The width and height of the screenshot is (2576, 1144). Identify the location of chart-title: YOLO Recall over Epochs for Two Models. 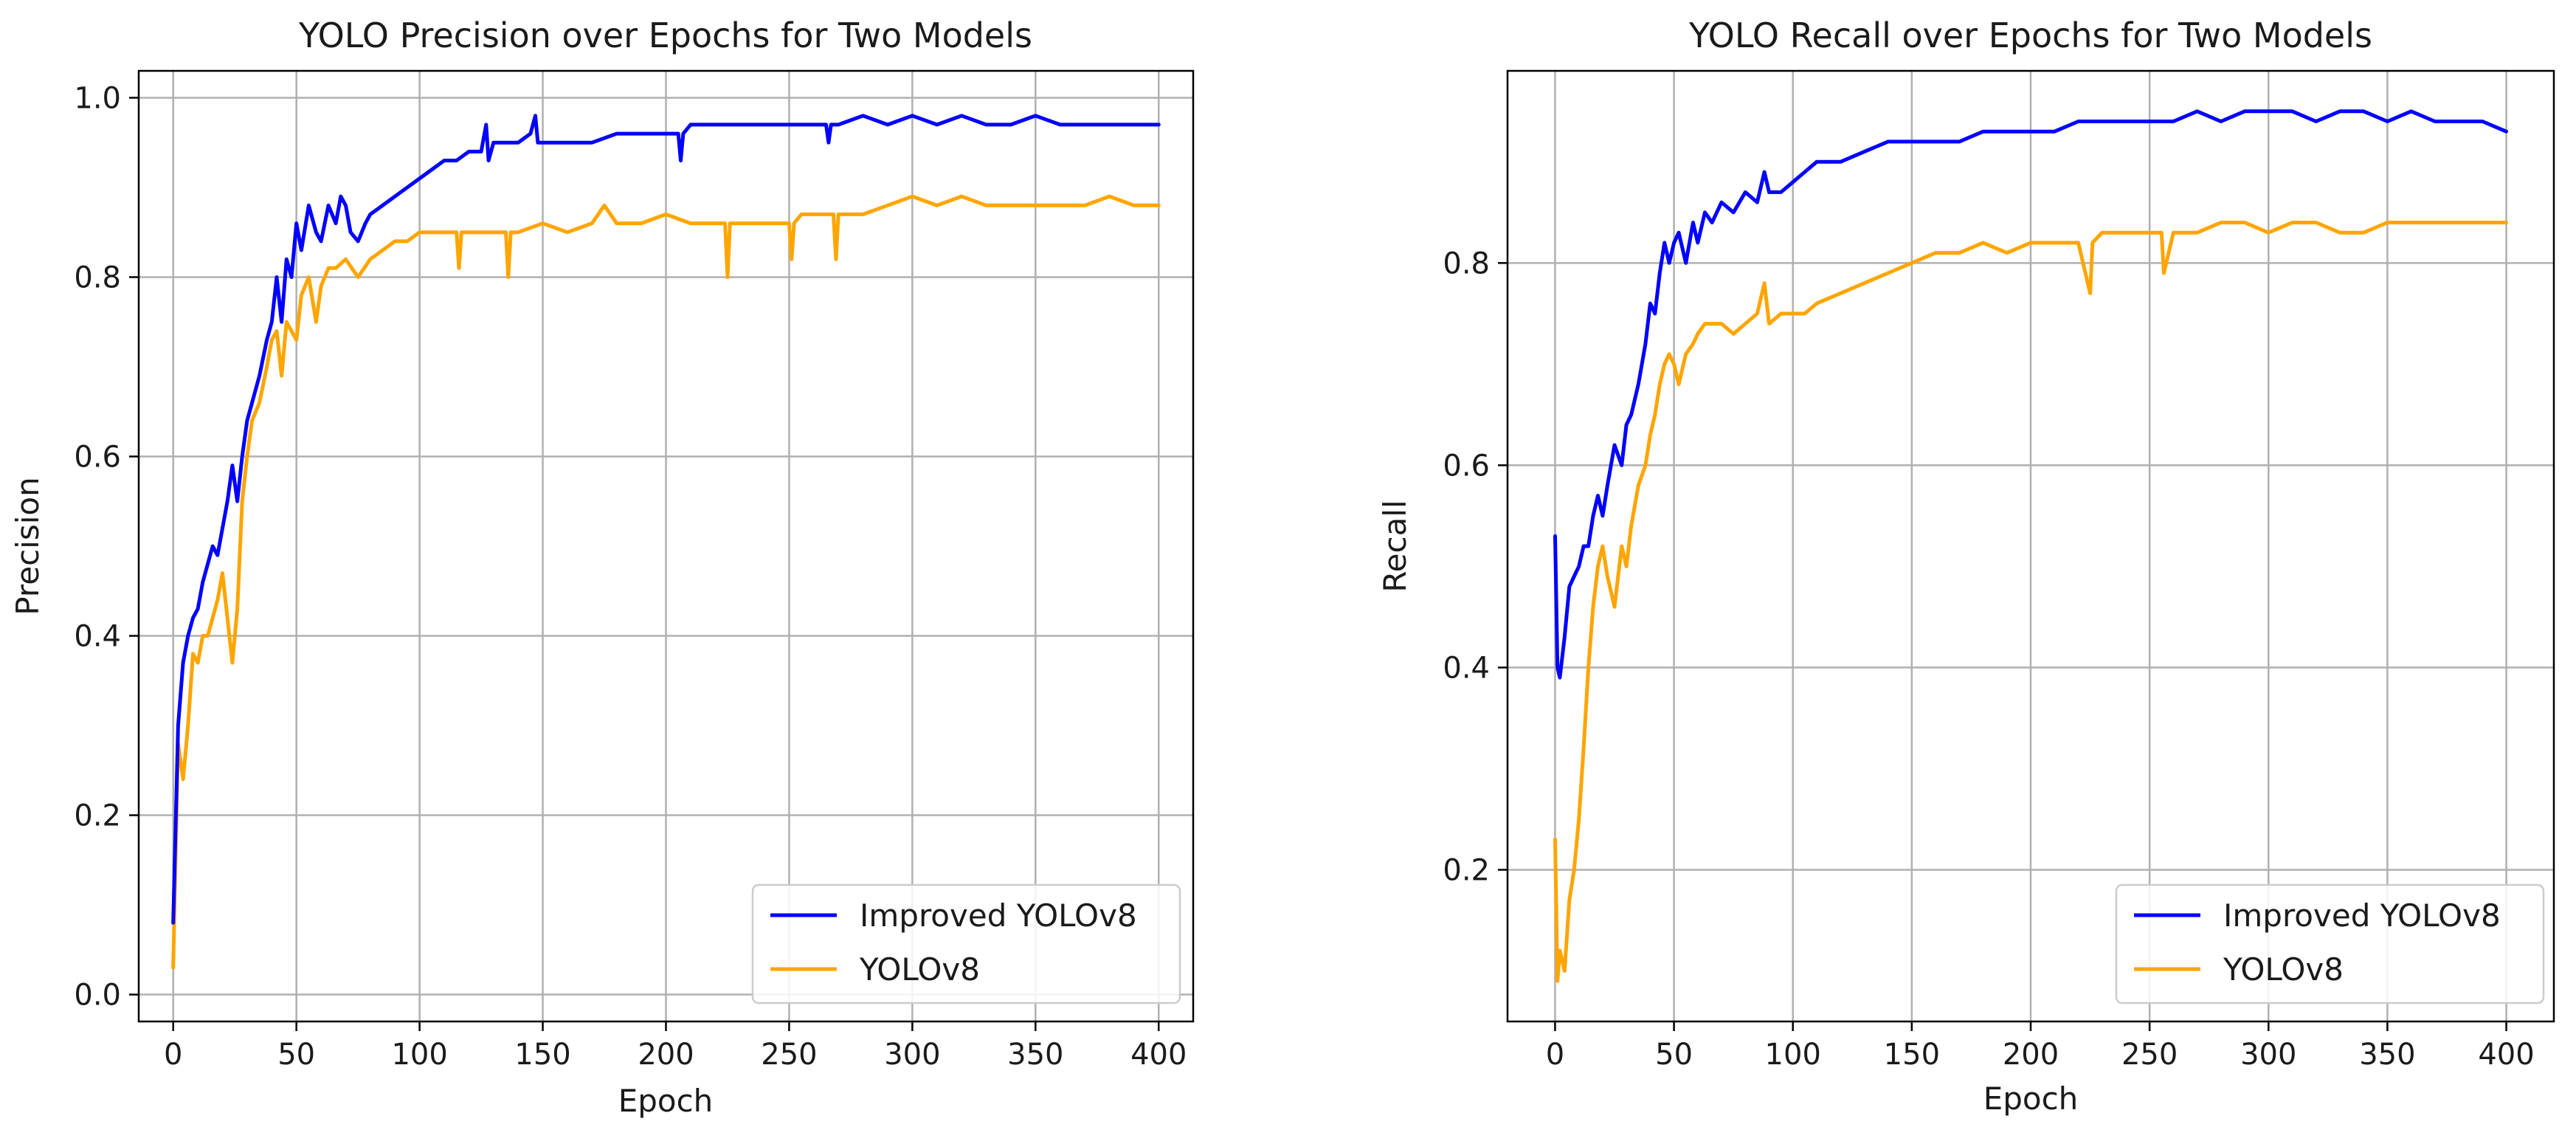
(2030, 35).